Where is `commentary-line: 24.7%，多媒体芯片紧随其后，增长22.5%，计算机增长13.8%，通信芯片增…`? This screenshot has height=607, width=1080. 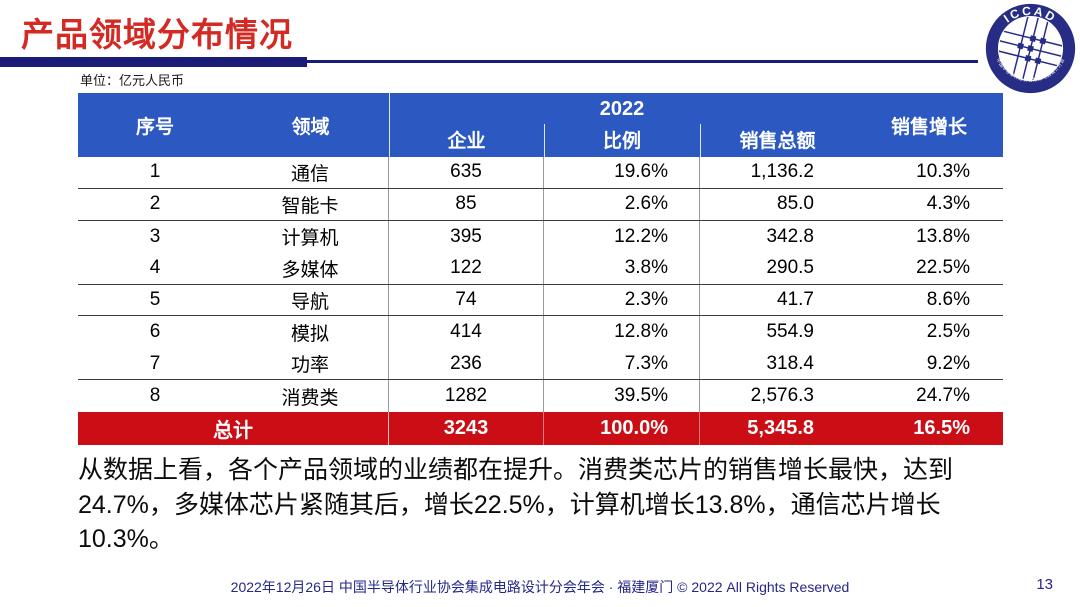
commentary-line: 24.7%，多媒体芯片紧随其后，增长22.5%，计算机增长13.8%，通信芯片增… is located at coordinates (509, 504).